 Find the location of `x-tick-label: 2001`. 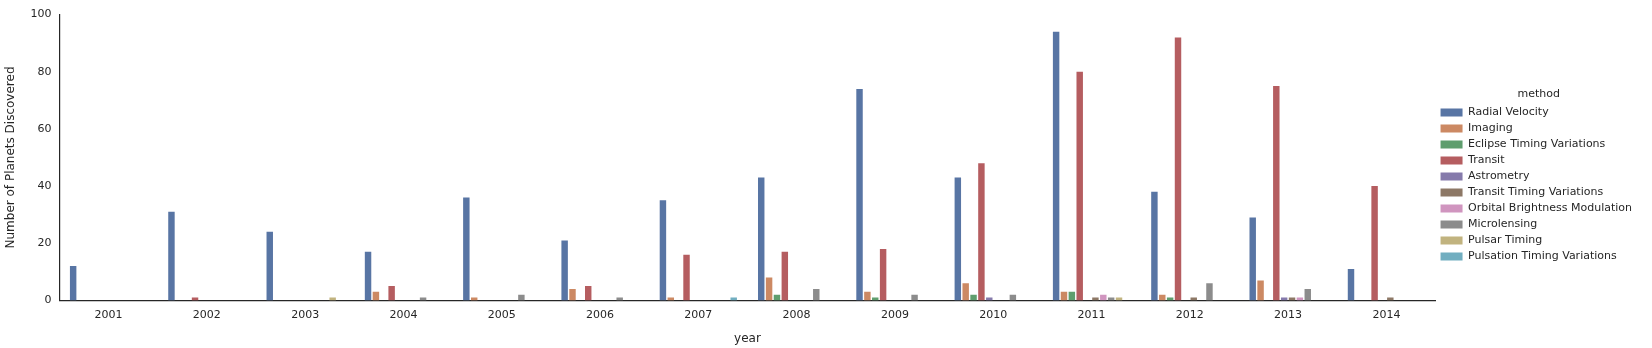

x-tick-label: 2001 is located at coordinates (108, 314).